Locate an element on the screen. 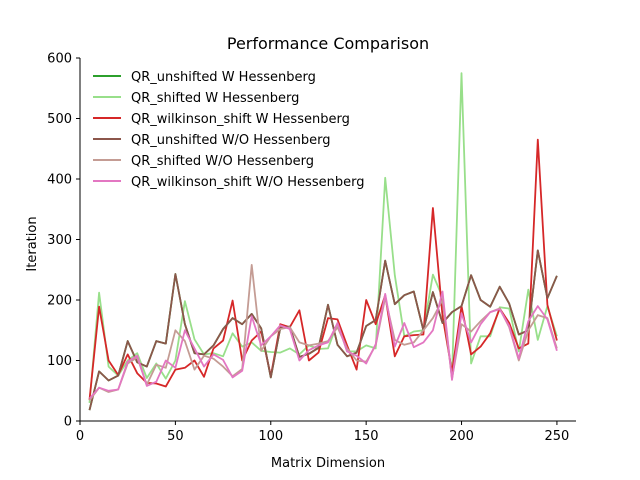  legend-label: QR_shifted W/O Hessenberg is located at coordinates (222, 161).